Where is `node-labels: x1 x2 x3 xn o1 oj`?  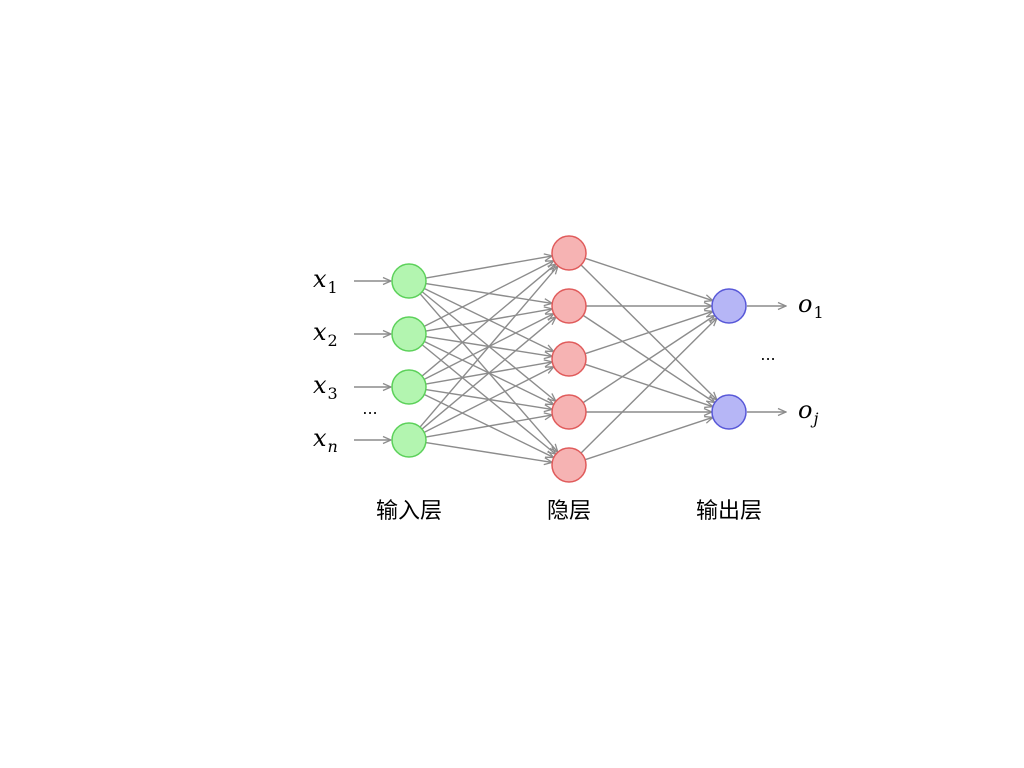 node-labels: x1 x2 x3 xn o1 oj is located at coordinates (568, 360).